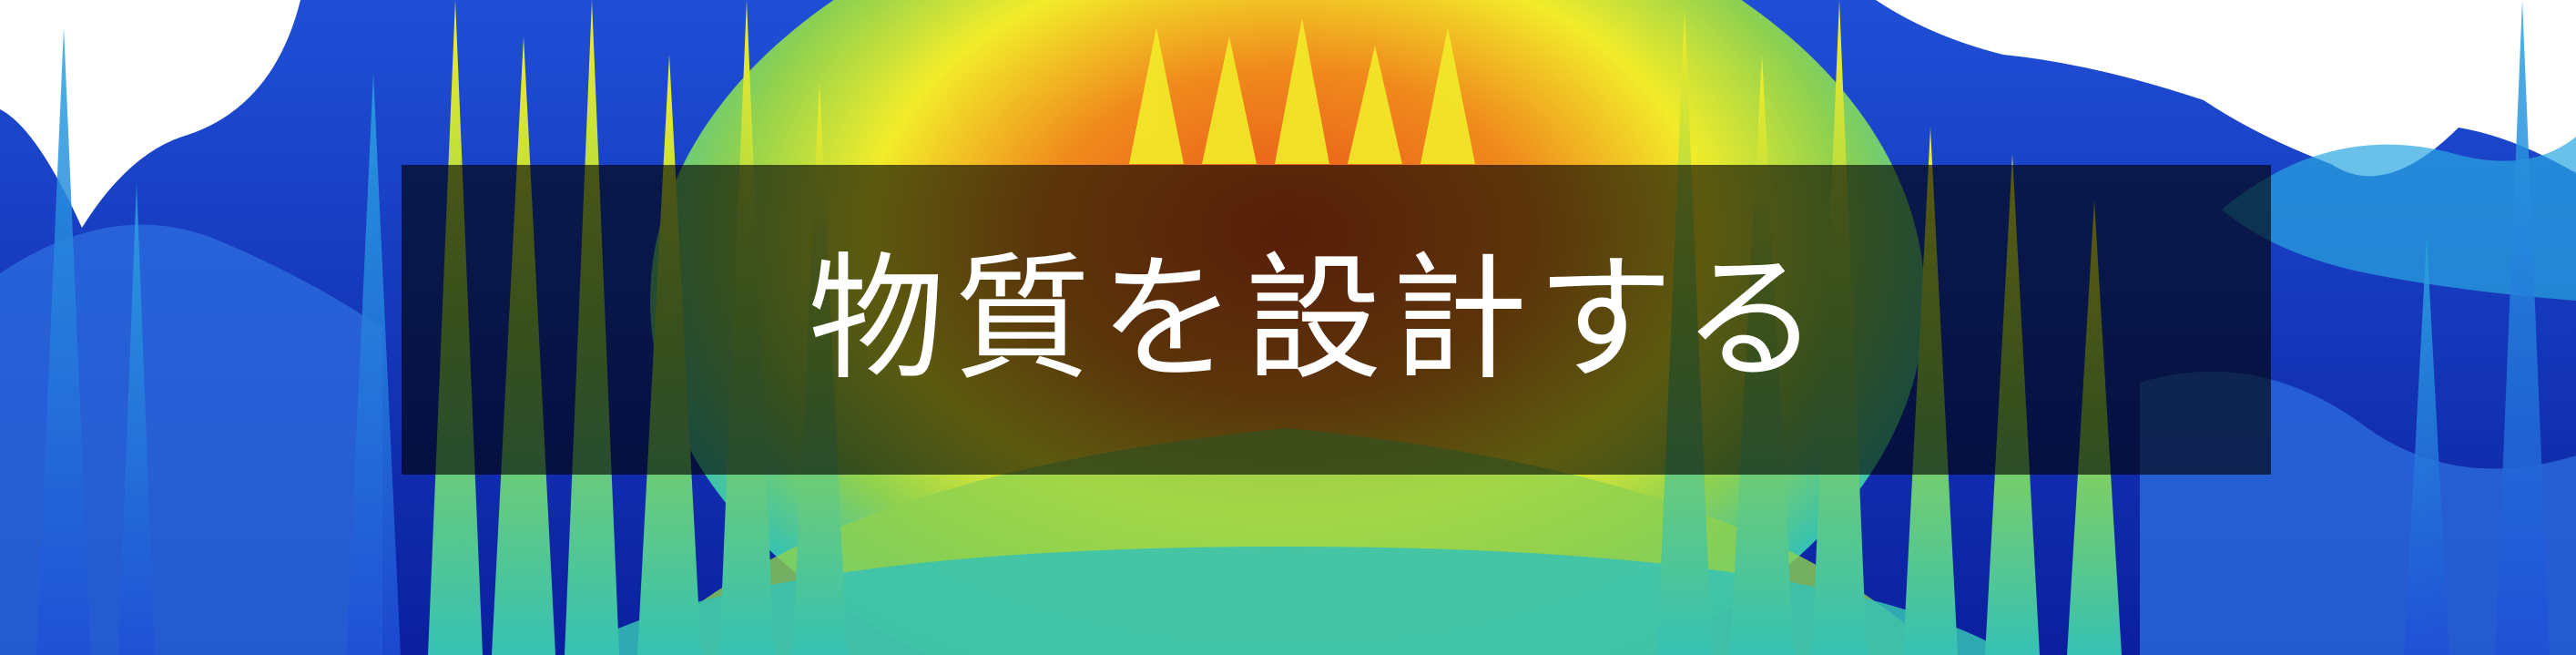 The image size is (2576, 655). I want to click on spikes-center, so click(1302, 91).